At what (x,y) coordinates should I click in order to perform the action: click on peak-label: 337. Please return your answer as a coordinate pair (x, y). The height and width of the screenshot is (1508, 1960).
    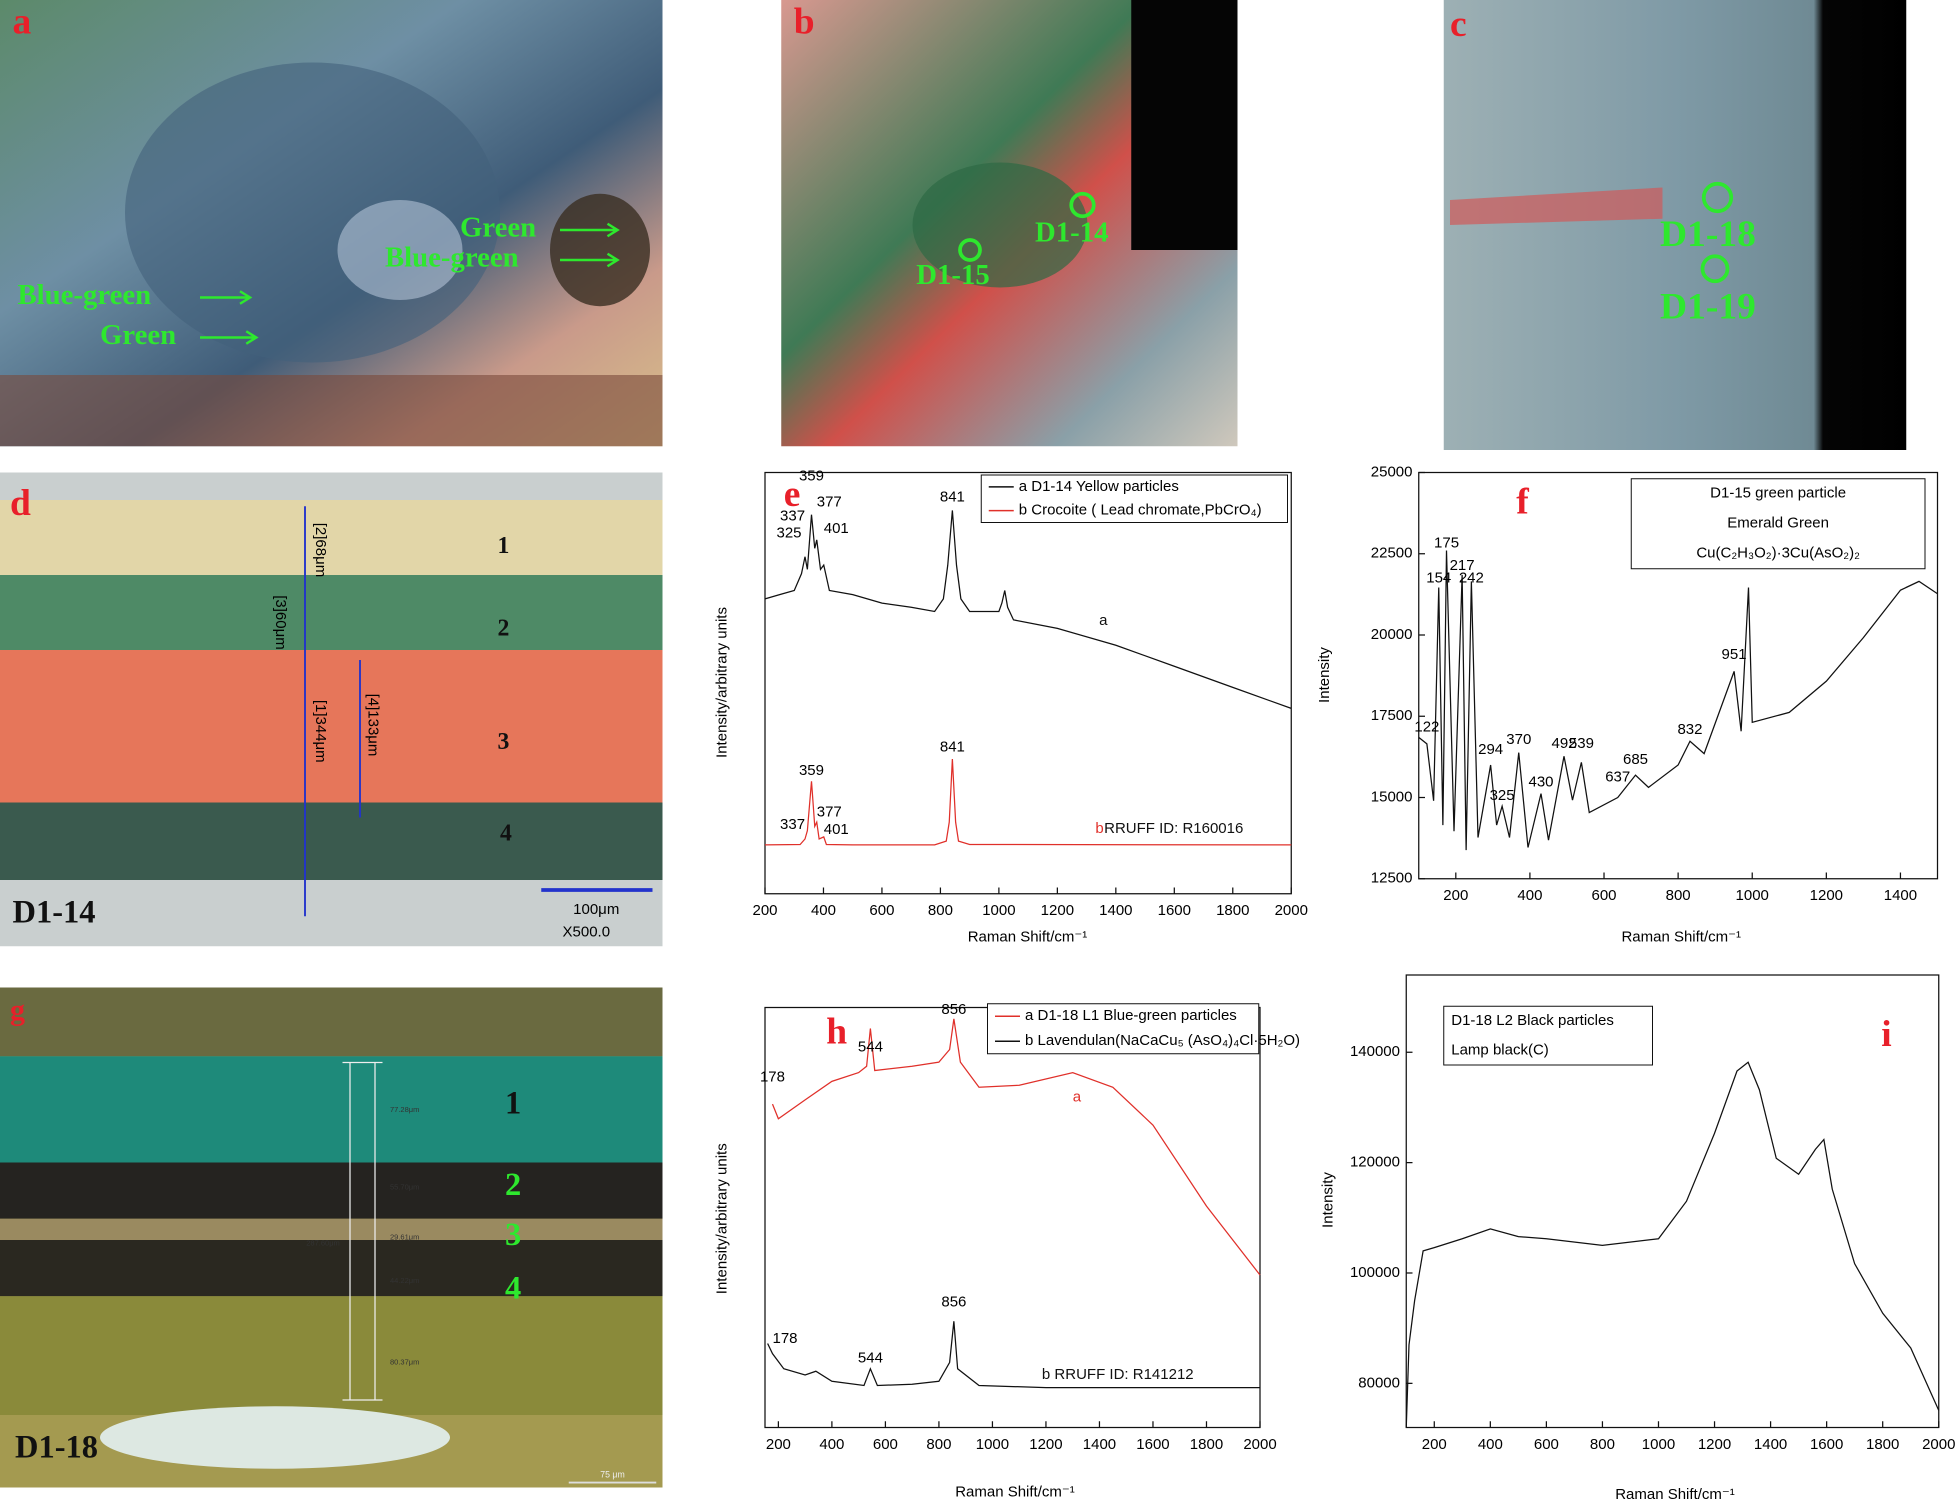
    Looking at the image, I should click on (792, 824).